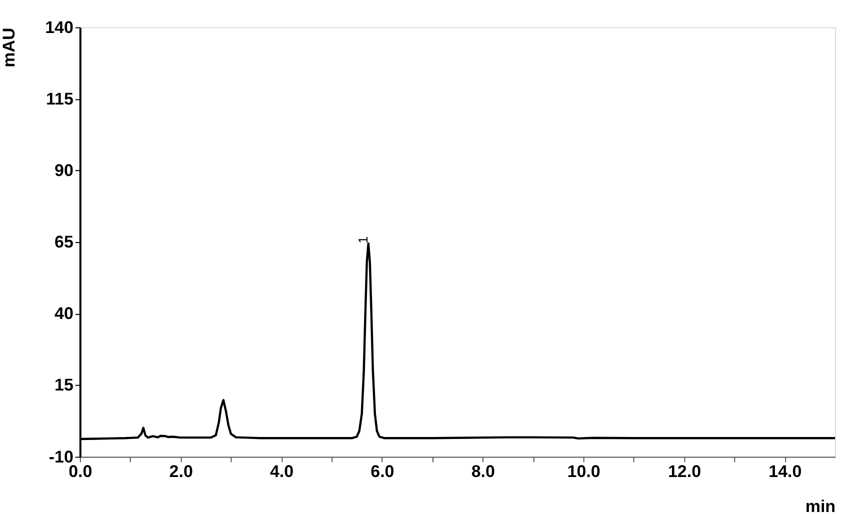  What do you see at coordinates (282, 472) in the screenshot?
I see `x-tick-label: 4.0` at bounding box center [282, 472].